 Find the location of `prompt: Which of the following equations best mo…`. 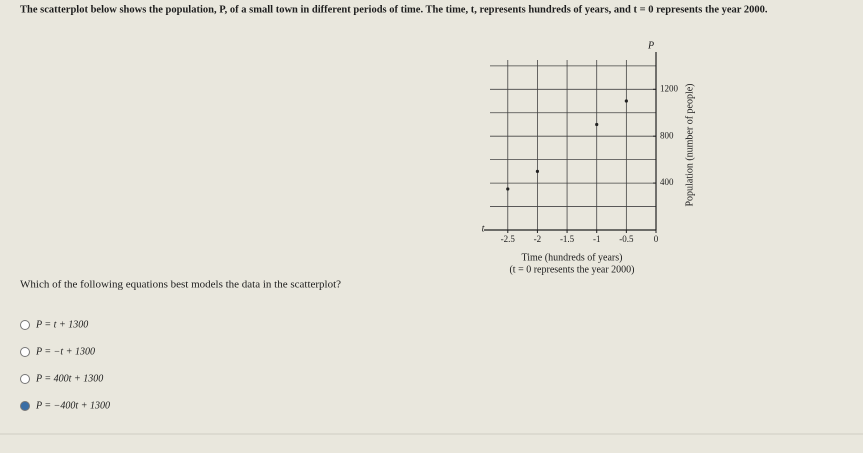

prompt: Which of the following equations best mo… is located at coordinates (180, 285).